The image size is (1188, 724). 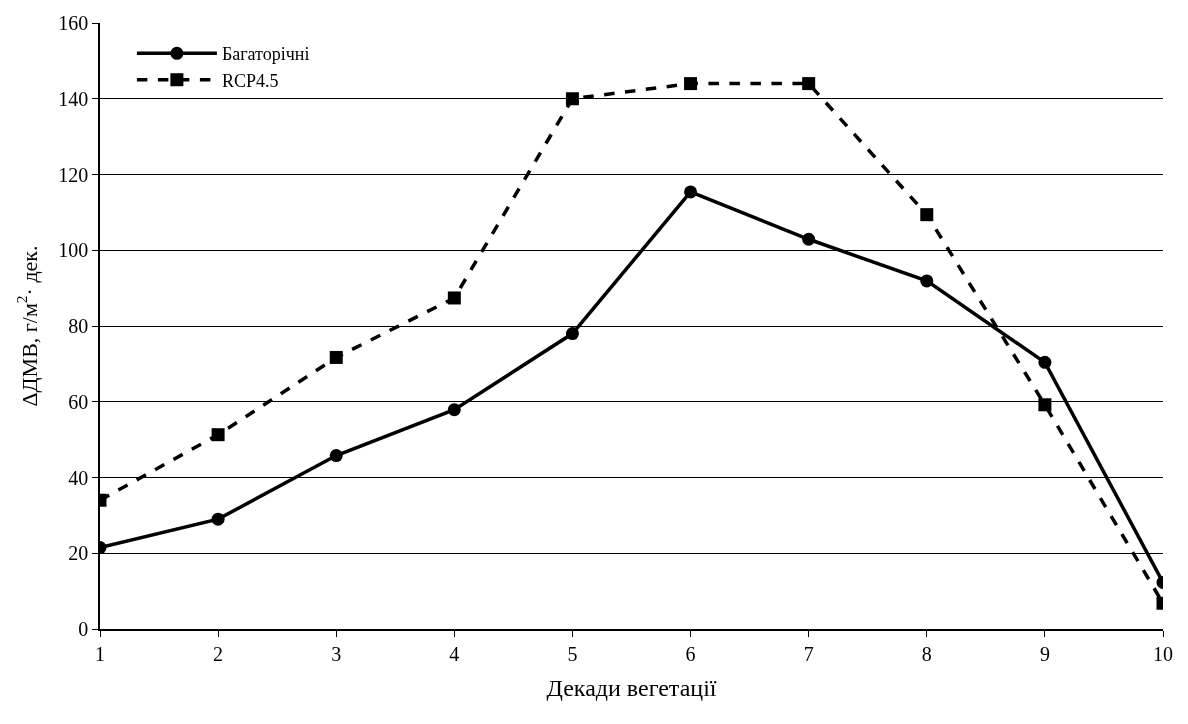 I want to click on x-tick-label: 9, so click(x=1044, y=653).